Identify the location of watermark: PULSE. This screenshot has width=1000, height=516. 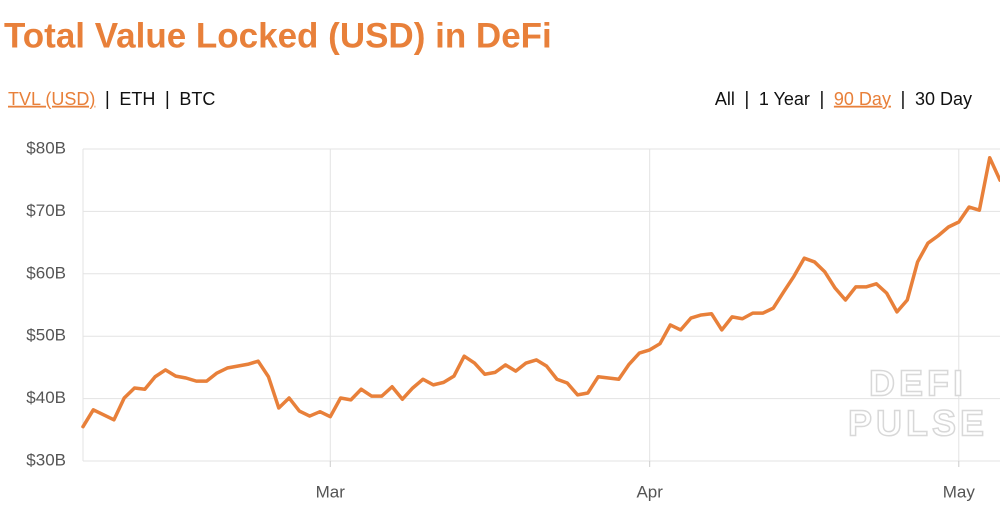
(918, 423).